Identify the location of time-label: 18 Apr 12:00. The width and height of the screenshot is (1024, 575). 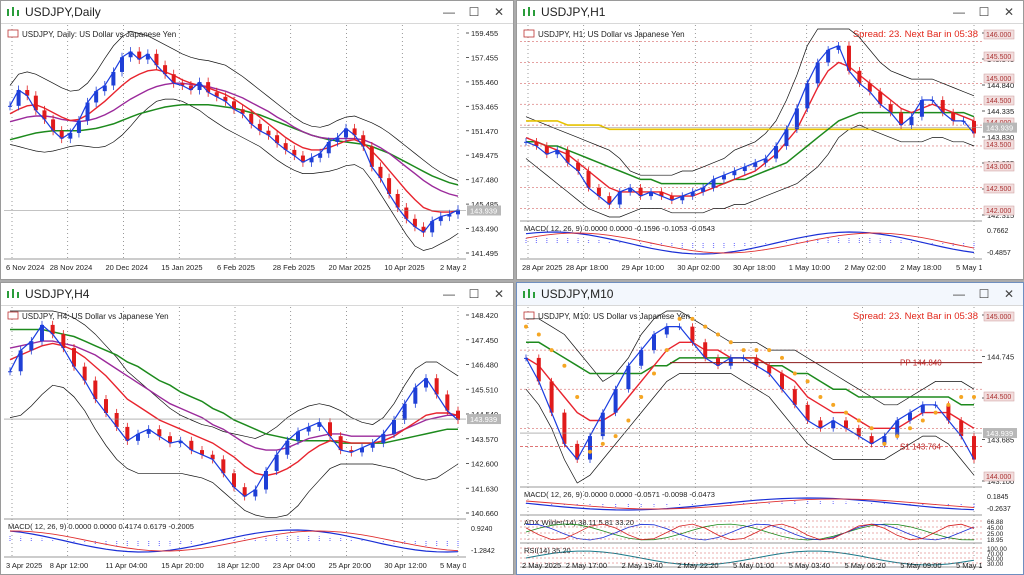
(238, 565).